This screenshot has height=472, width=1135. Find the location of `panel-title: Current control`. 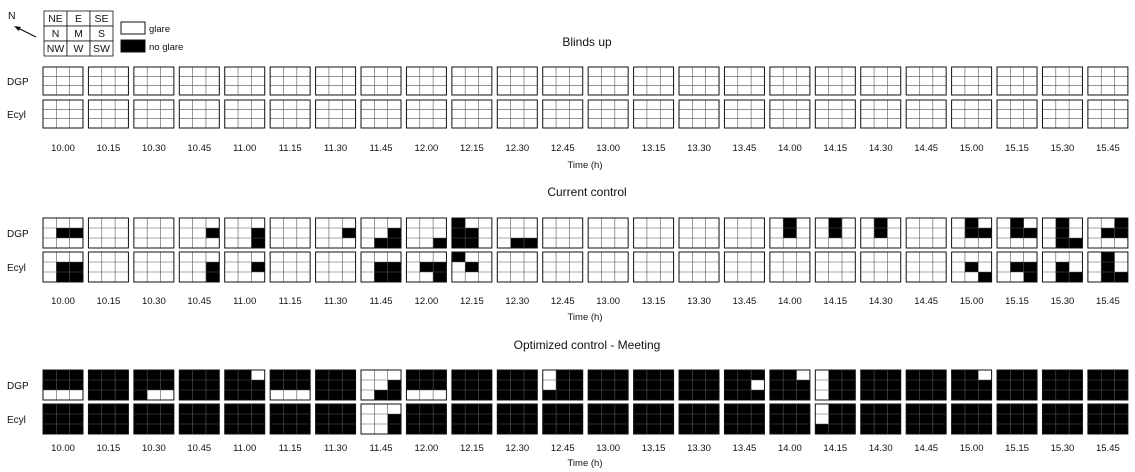

panel-title: Current control is located at coordinates (586, 192).